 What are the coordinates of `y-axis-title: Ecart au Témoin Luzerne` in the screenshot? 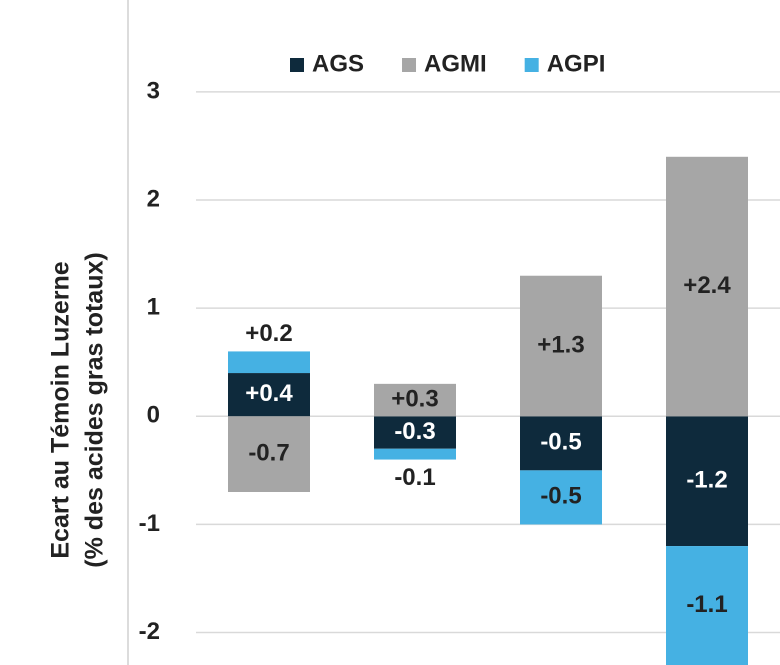 It's located at (61, 409).